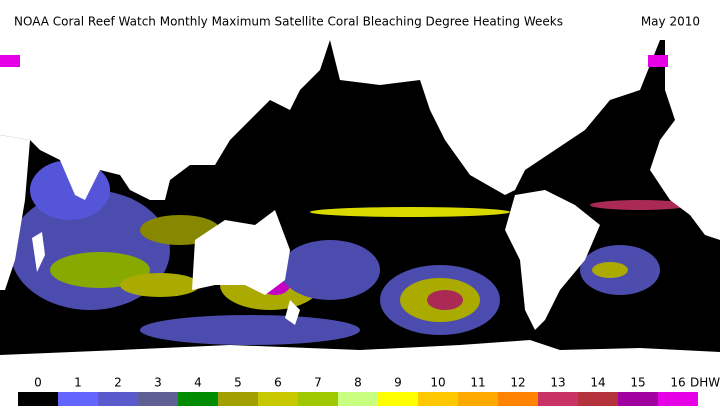  I want to click on colorbar-label: 8, so click(358, 383).